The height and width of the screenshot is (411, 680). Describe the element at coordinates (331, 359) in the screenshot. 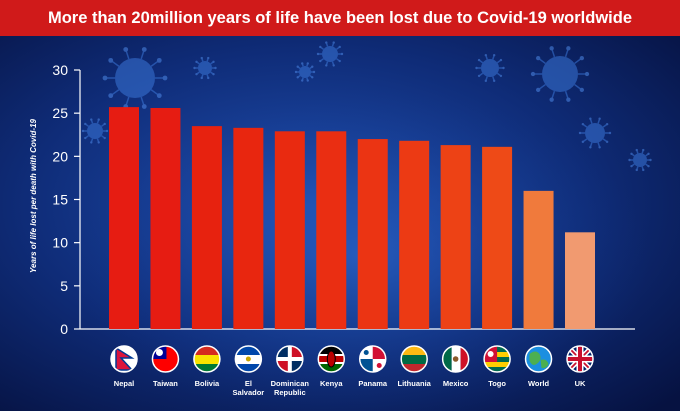

I see `kenya-flag-icon` at that location.